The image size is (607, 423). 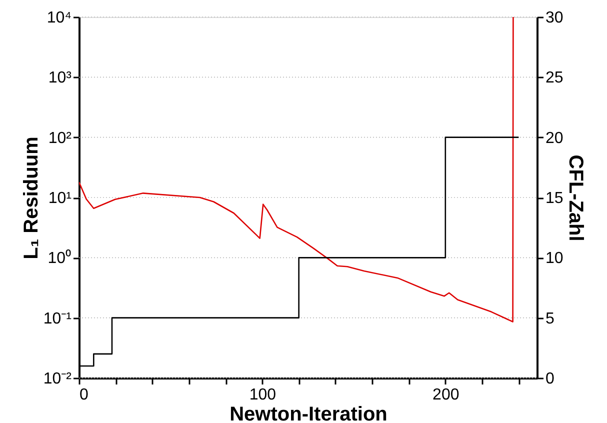 What do you see at coordinates (57, 379) in the screenshot?
I see `y-tick-label: 10⁻²` at bounding box center [57, 379].